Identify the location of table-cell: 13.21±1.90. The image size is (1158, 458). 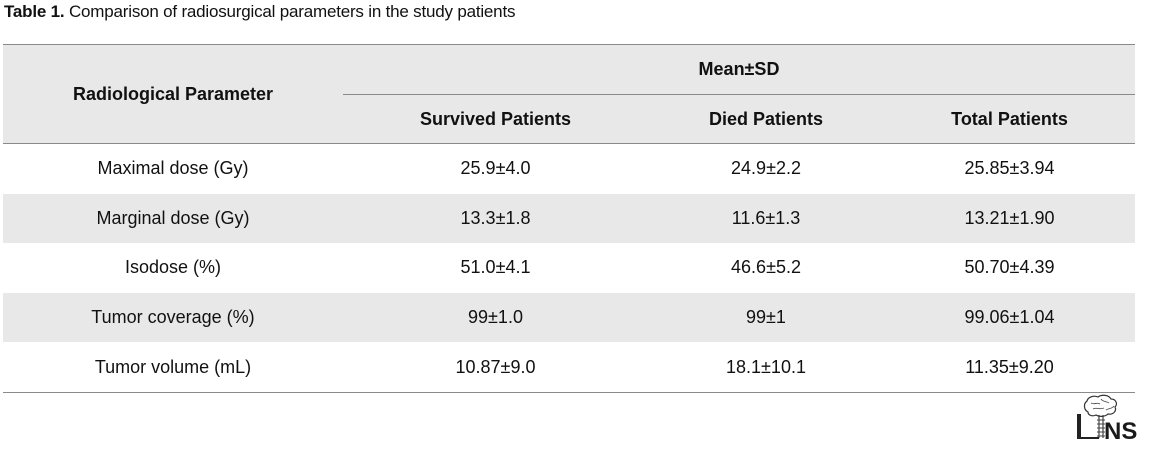
(1009, 218).